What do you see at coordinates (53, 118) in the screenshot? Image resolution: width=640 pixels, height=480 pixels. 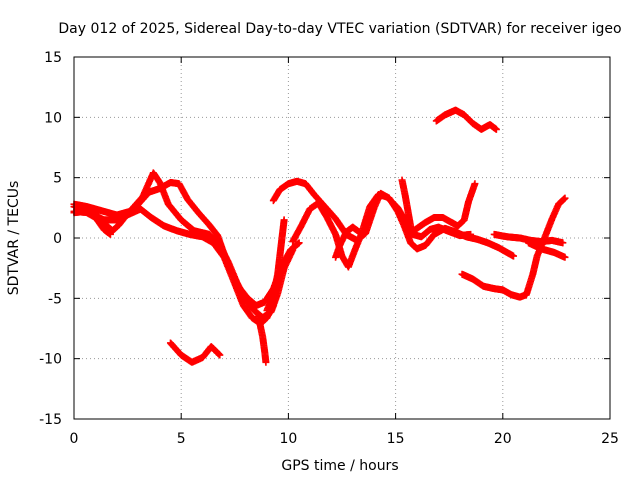 I see `y-tick-label: 10` at bounding box center [53, 118].